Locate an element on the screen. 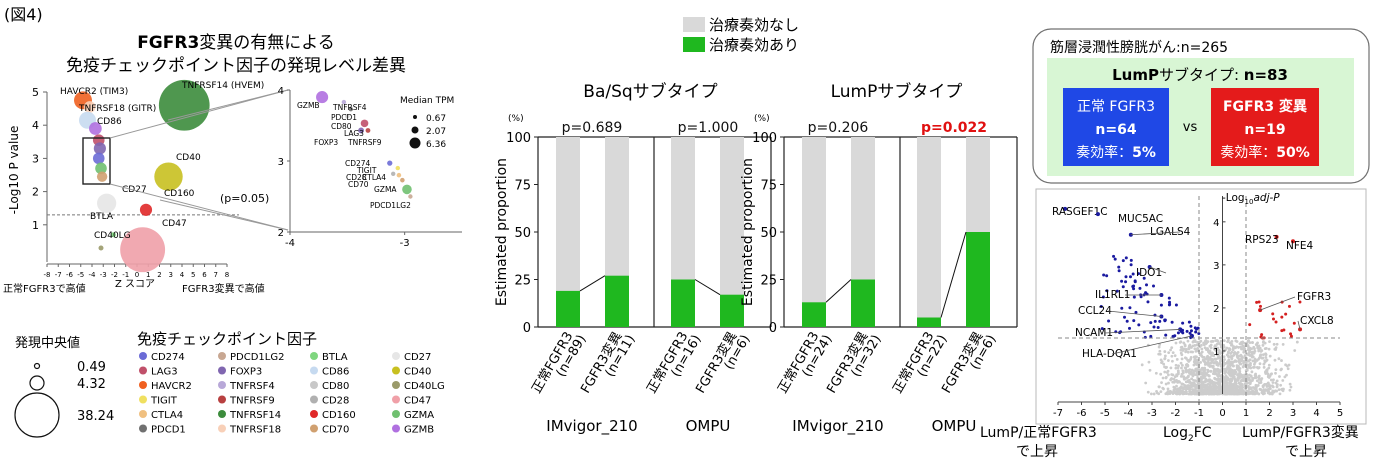 The height and width of the screenshot is (463, 1381). legend-item-label: TNFRSF9 is located at coordinates (252, 401).